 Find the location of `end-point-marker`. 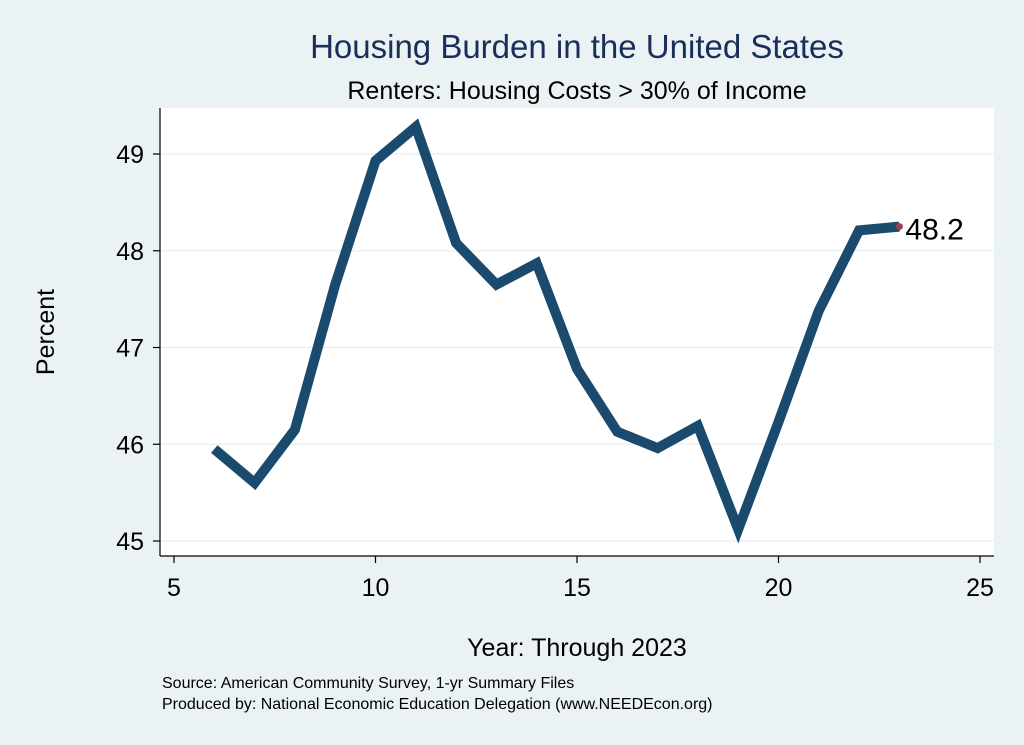

end-point-marker is located at coordinates (899, 227).